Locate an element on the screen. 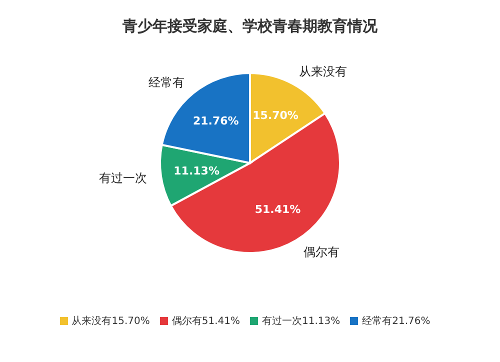  slice-label: 从来没有 is located at coordinates (323, 71).